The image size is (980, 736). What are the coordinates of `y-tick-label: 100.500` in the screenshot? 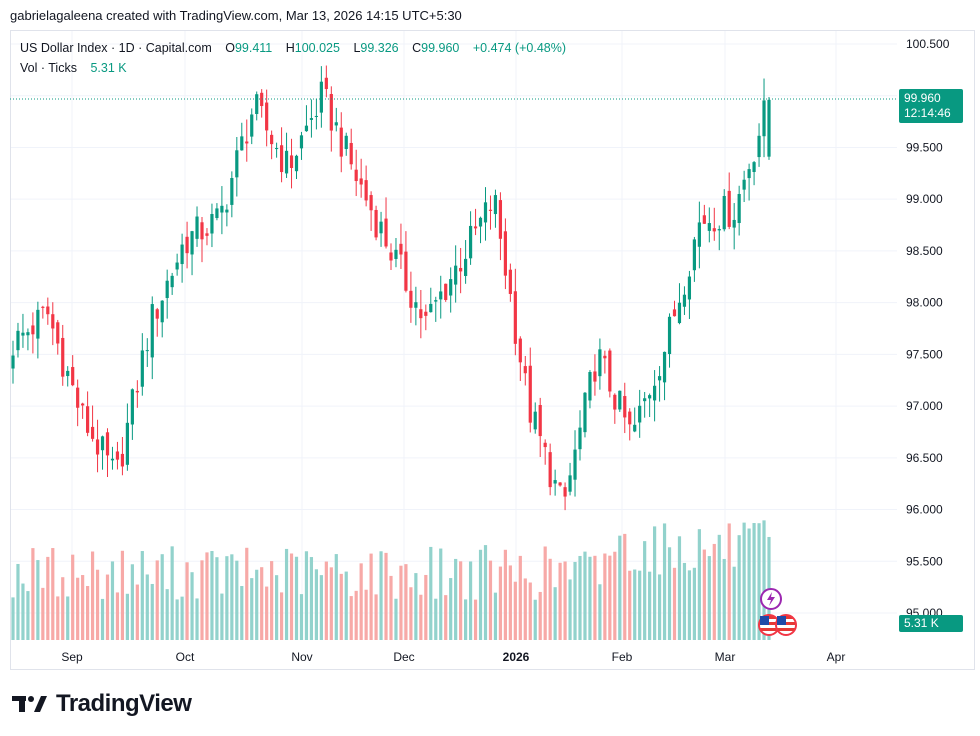 It's located at (928, 44).